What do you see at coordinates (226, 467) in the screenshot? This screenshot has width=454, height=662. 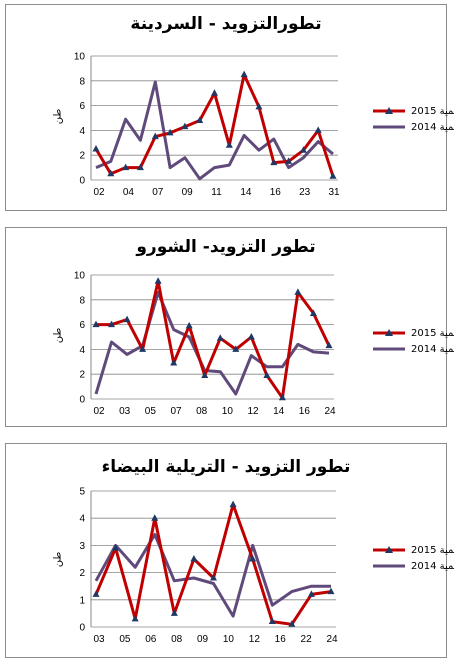 I see `chart-title: تطور التزويد - التريلية البيضاء` at bounding box center [226, 467].